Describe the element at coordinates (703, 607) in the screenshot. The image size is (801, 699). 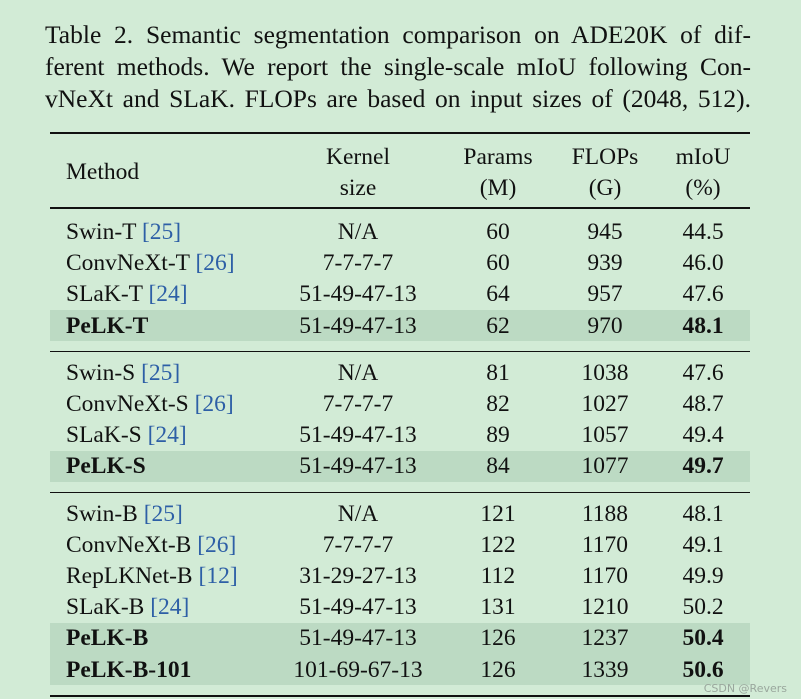
I see `table-cell: 50.2` at that location.